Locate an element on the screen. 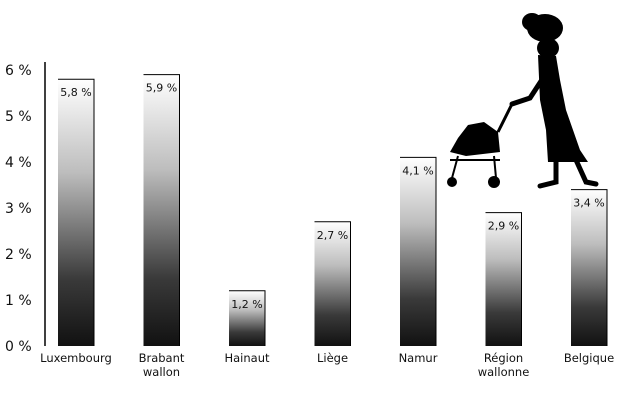  woman-stroller-icon is located at coordinates (523, 101).